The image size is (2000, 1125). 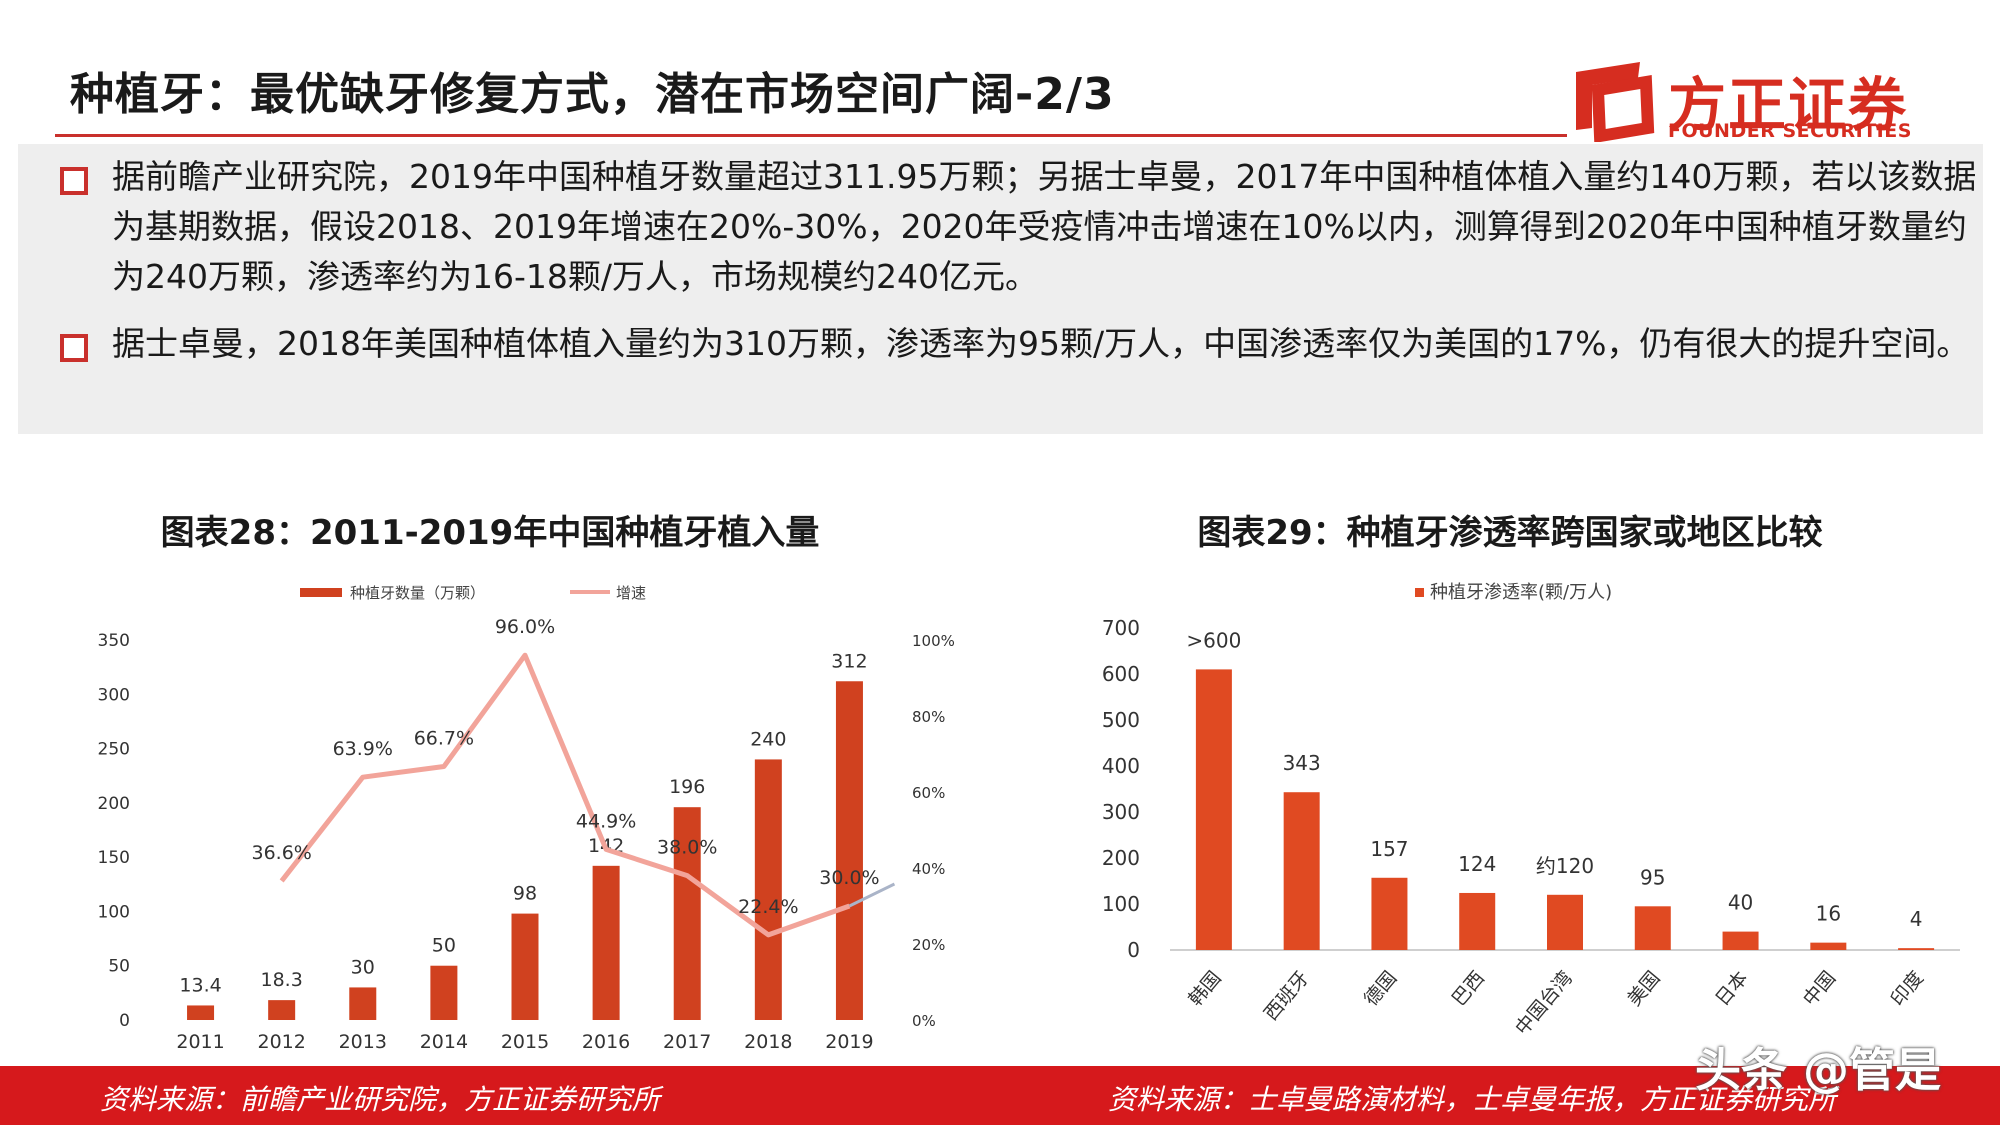 What do you see at coordinates (1000, 1095) in the screenshot?
I see `footer-bar` at bounding box center [1000, 1095].